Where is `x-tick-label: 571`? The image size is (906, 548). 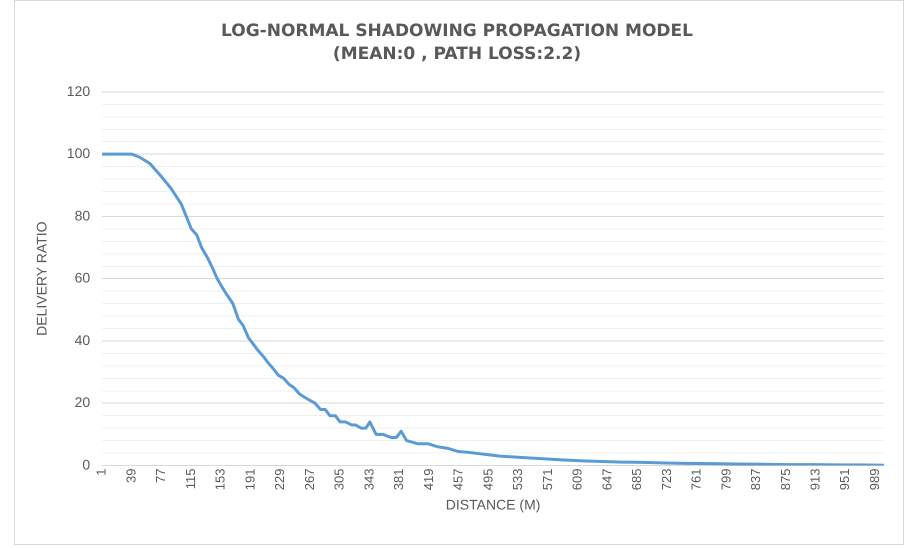 x-tick-label: 571 is located at coordinates (547, 479).